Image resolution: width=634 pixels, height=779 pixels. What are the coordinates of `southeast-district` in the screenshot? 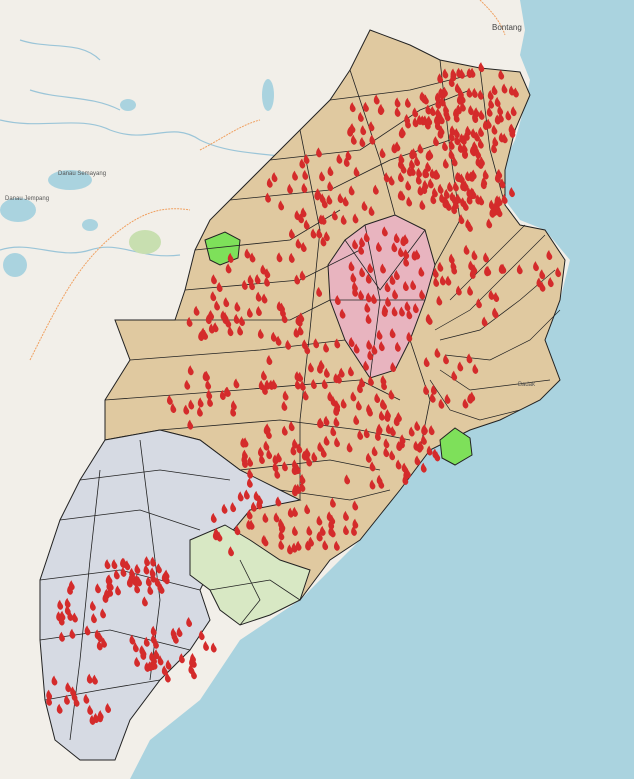 It's located at (250, 575).